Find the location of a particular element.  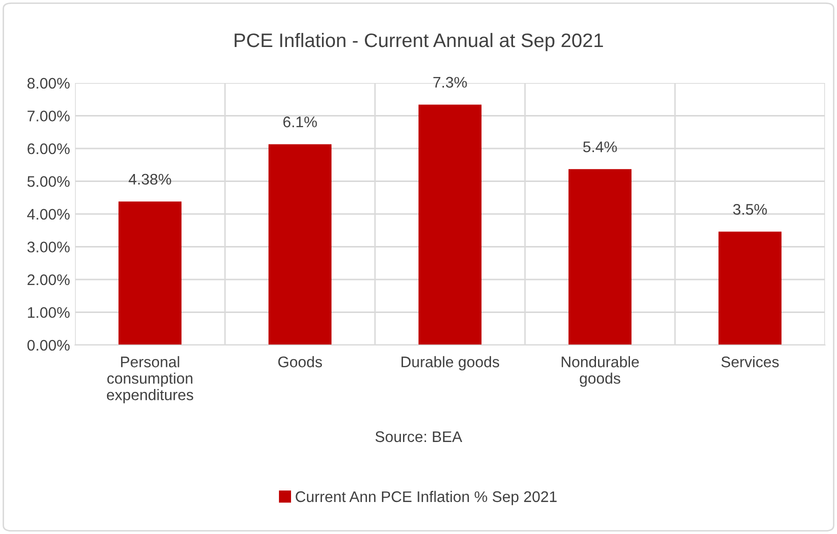

y-tick-label: 0.00% is located at coordinates (48, 345).